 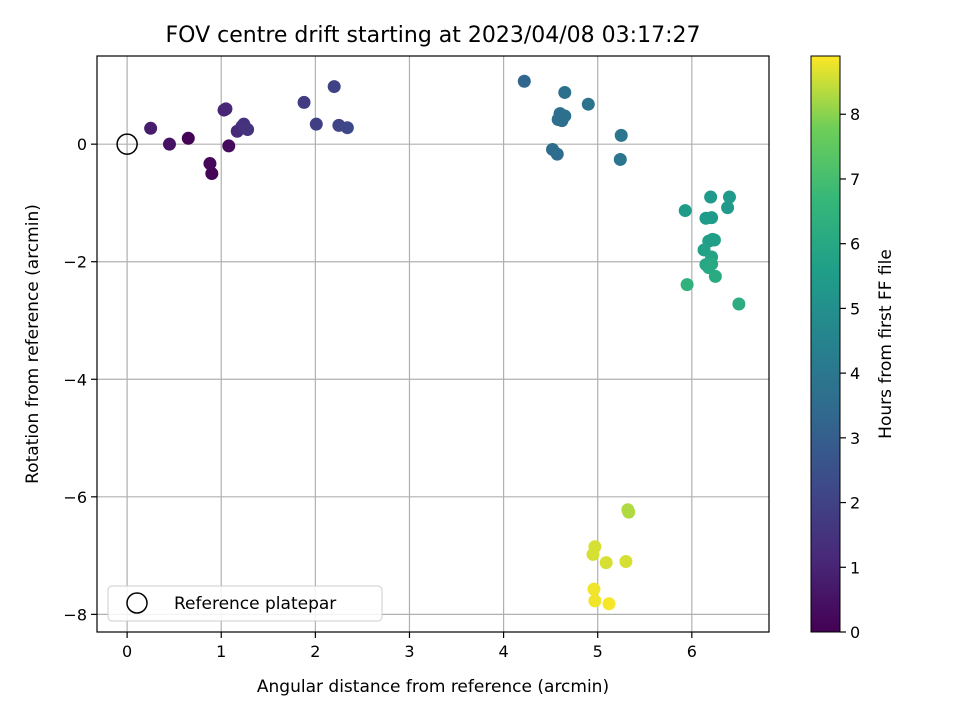 I want to click on colorbar: 0 1 2 3 4 5 6 7 8 Hours from first FF file, so click(x=853, y=348).